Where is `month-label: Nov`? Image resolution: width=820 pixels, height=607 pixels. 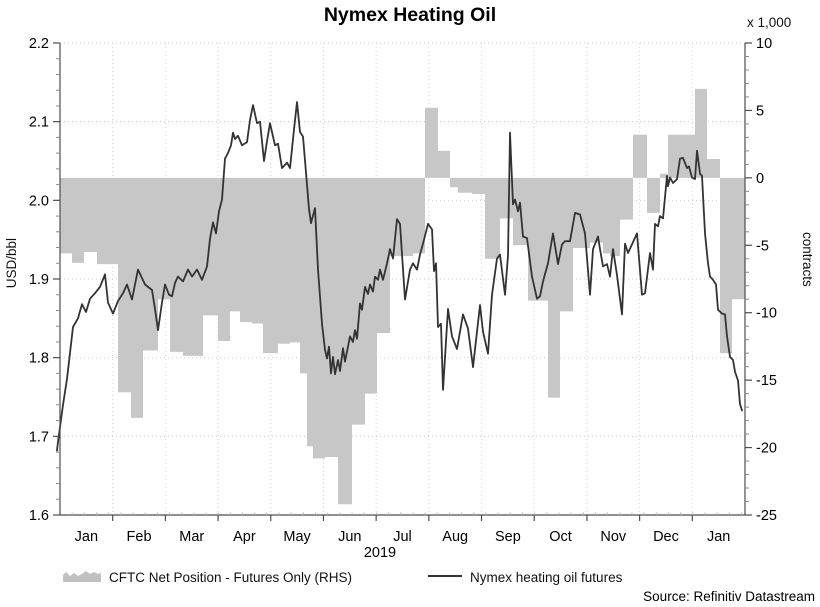 month-label: Nov is located at coordinates (613, 537).